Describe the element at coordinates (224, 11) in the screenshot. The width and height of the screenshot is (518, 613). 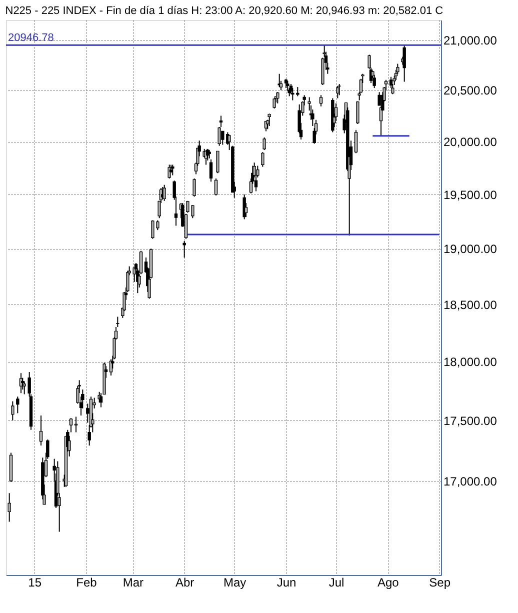
I see `chart-title: N225 - 225 INDEX - Fin de día 1 días H: 23:00 A: 20,920.60 M: 20,946.93 m: 20,582.01 C` at that location.